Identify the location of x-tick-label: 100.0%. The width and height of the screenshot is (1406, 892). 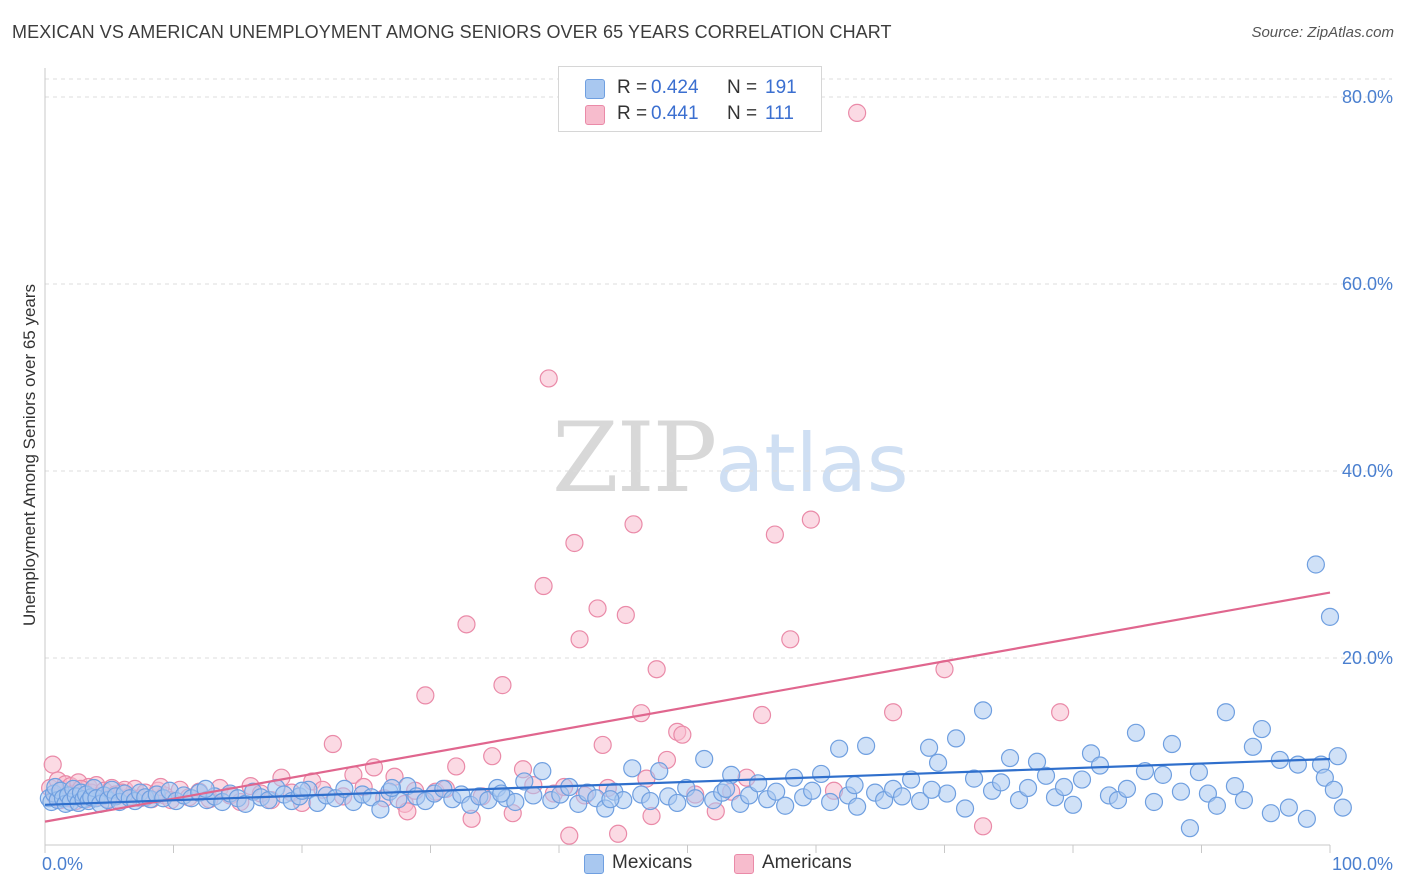
(1362, 864).